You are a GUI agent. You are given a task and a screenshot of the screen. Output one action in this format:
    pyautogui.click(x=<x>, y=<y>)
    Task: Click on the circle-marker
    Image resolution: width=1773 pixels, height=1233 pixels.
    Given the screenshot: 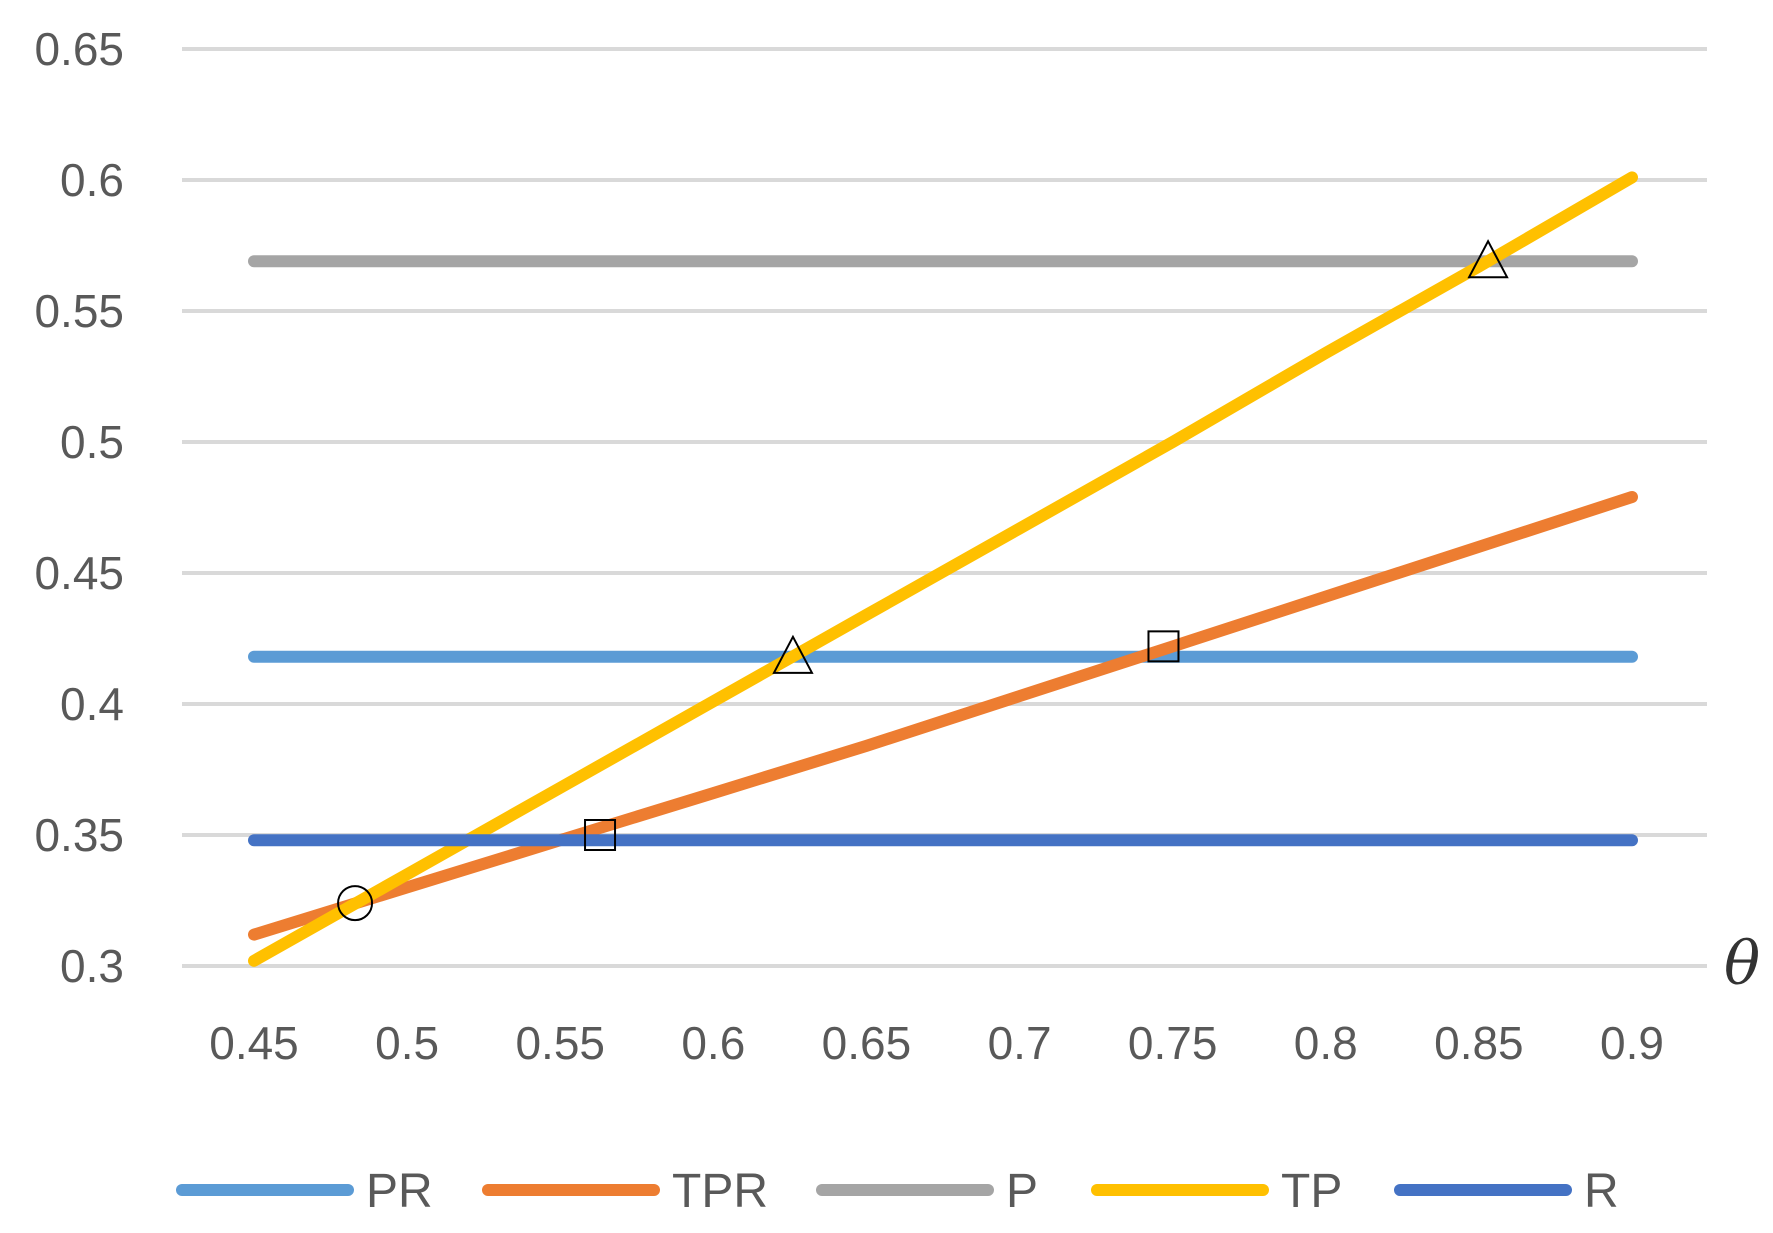 What is the action you would take?
    pyautogui.click(x=355, y=903)
    